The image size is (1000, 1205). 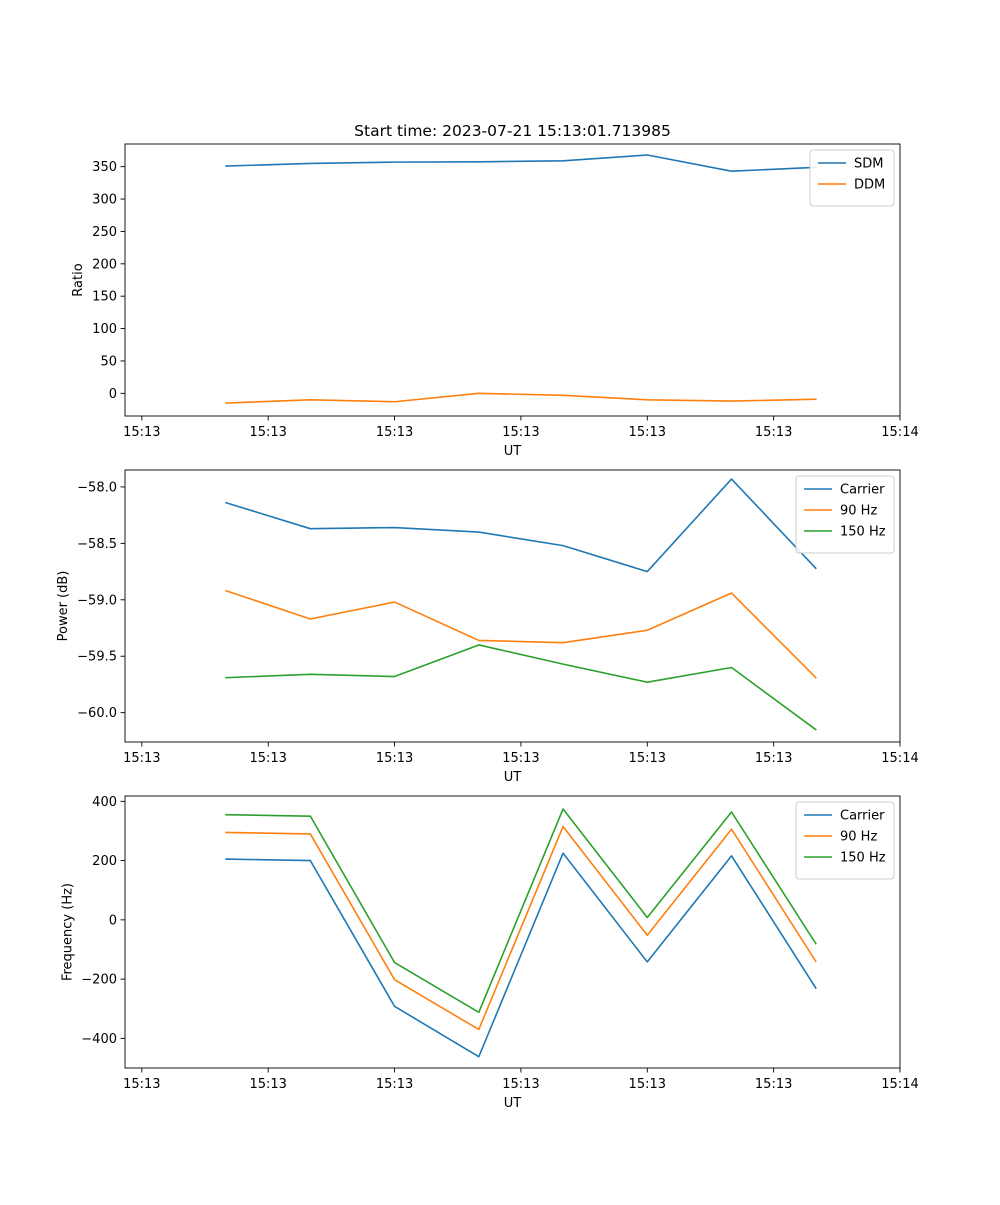 I want to click on y-axis-label: Frequency (Hz), so click(x=67, y=932).